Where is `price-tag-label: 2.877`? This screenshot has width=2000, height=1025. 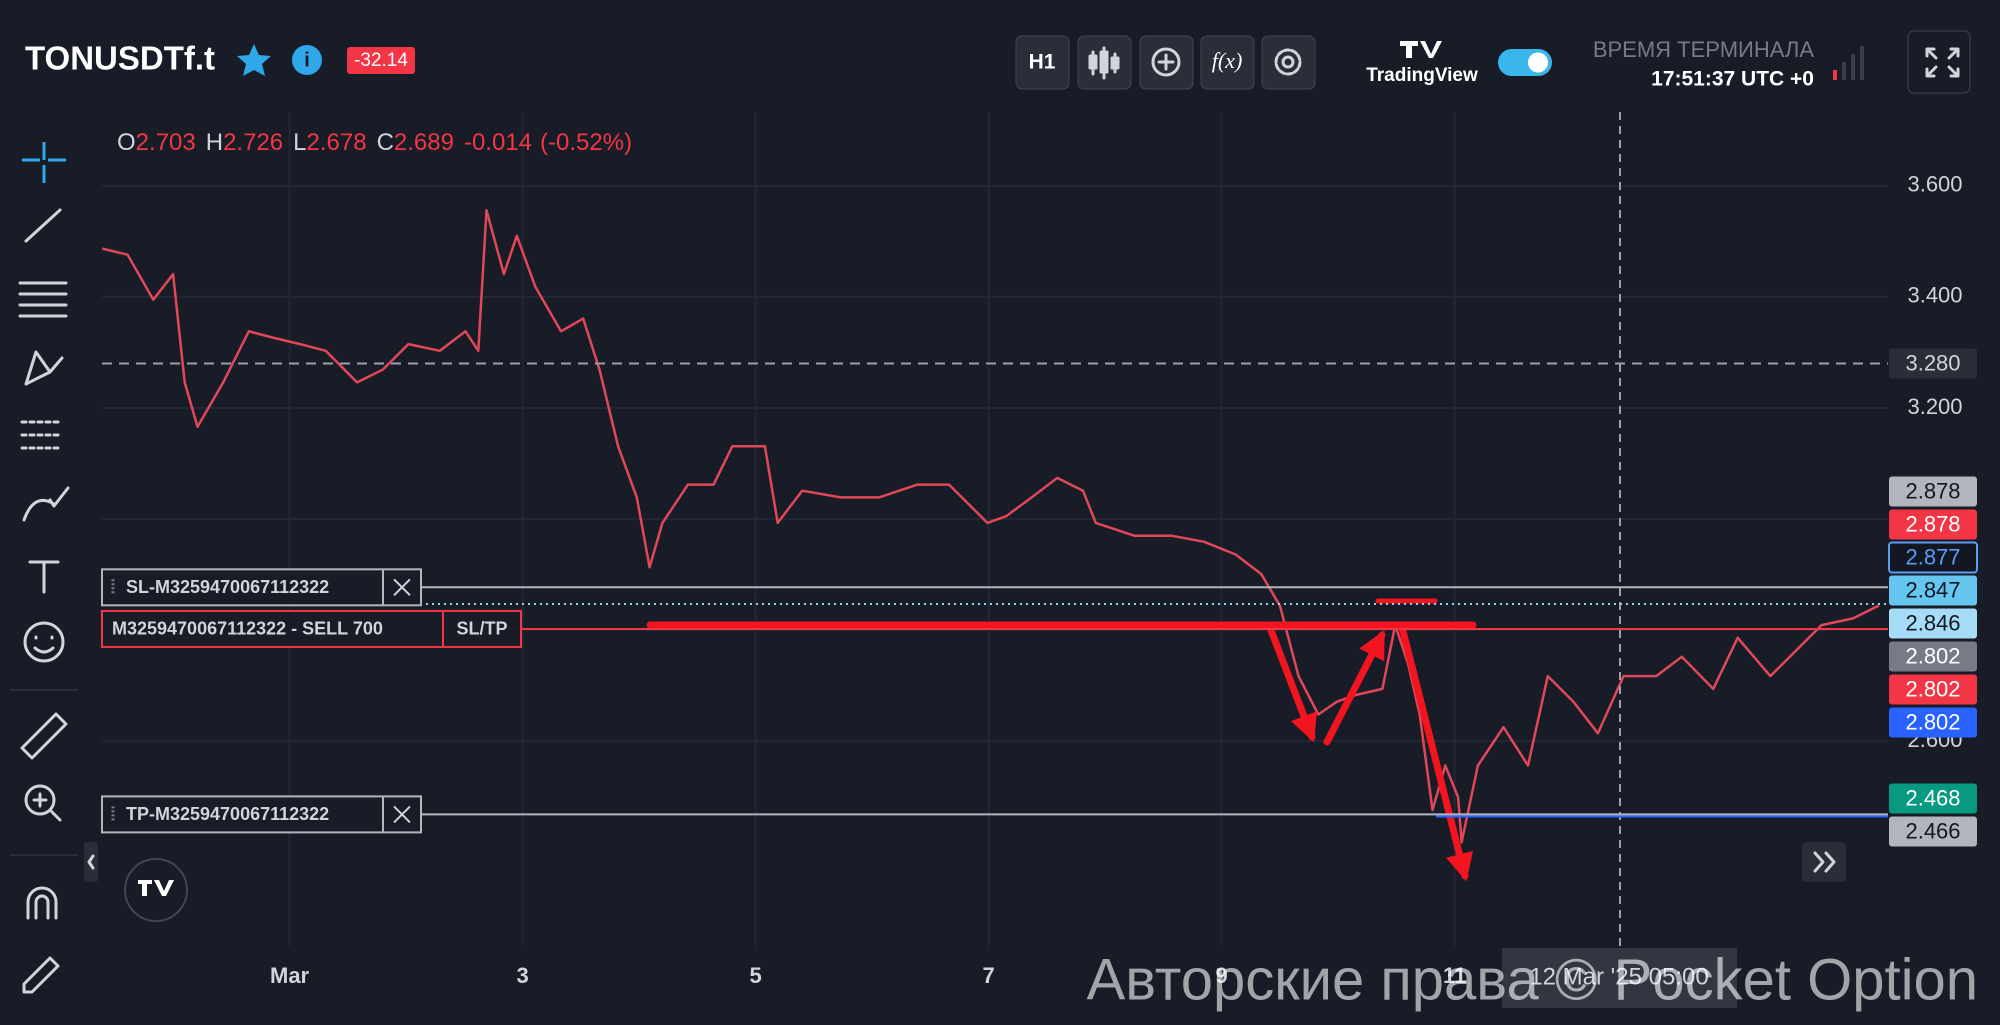
price-tag-label: 2.877 is located at coordinates (1932, 556).